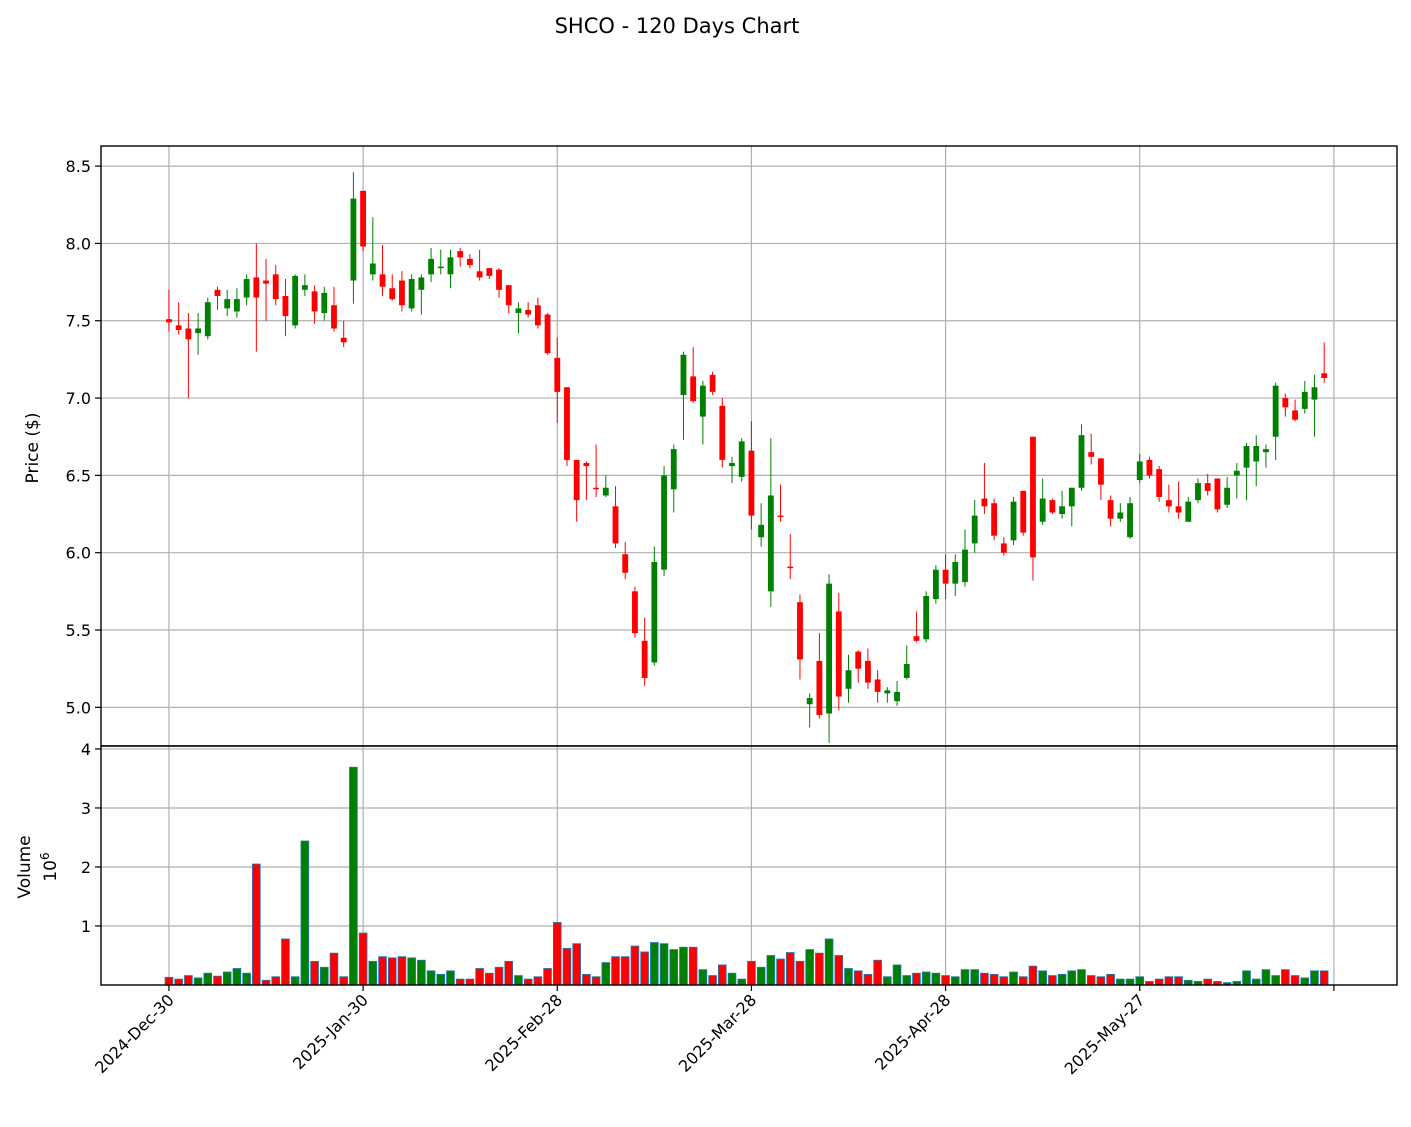  What do you see at coordinates (717, 1032) in the screenshot?
I see `x-tick-label: 2025-Mar-28` at bounding box center [717, 1032].